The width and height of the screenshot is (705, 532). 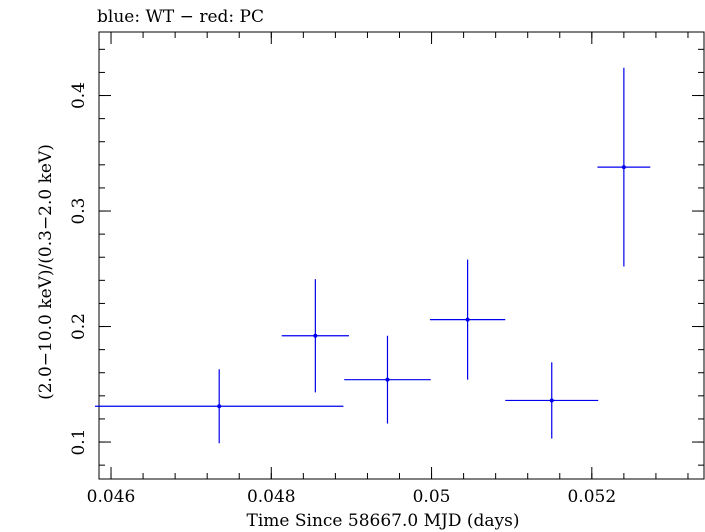 What do you see at coordinates (432, 497) in the screenshot?
I see `x-tick-label: 0.05` at bounding box center [432, 497].